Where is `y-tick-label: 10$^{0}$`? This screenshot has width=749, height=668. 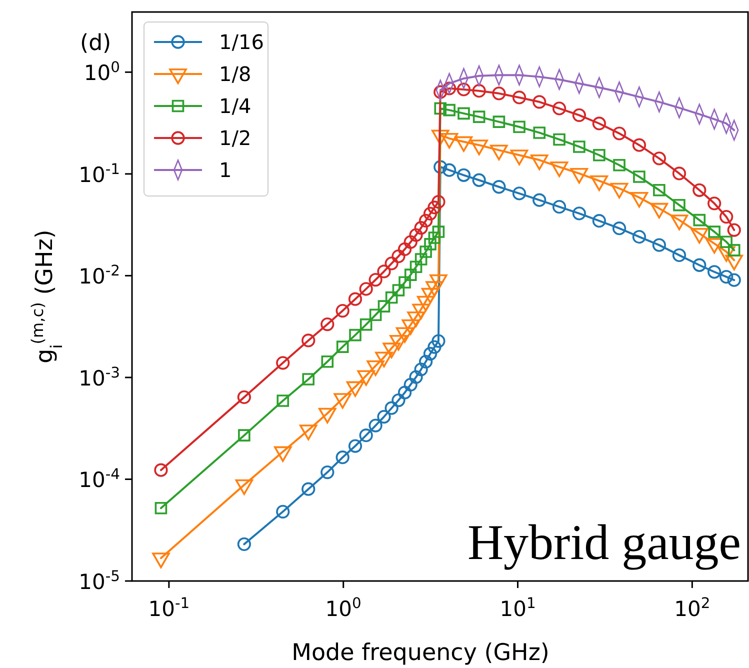
y-tick-label: 10$^{0}$ is located at coordinates (102, 72).